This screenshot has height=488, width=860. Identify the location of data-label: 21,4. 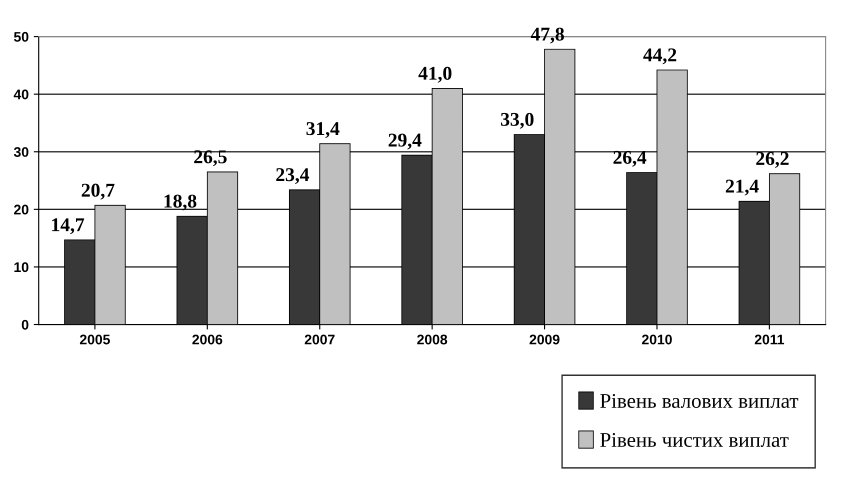
(742, 188).